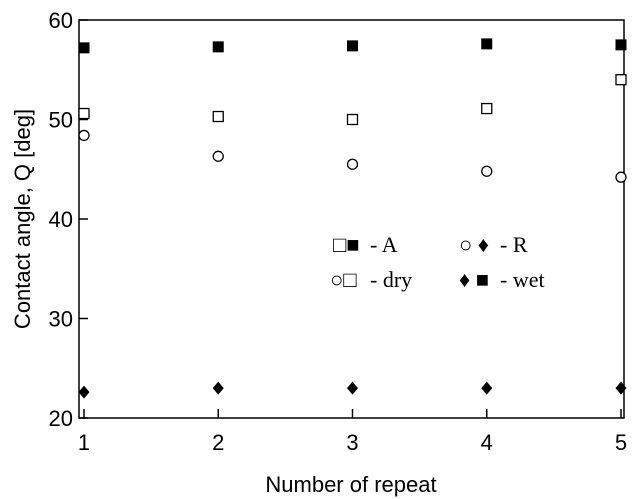  Describe the element at coordinates (61, 418) in the screenshot. I see `y-tick-label: 20` at that location.